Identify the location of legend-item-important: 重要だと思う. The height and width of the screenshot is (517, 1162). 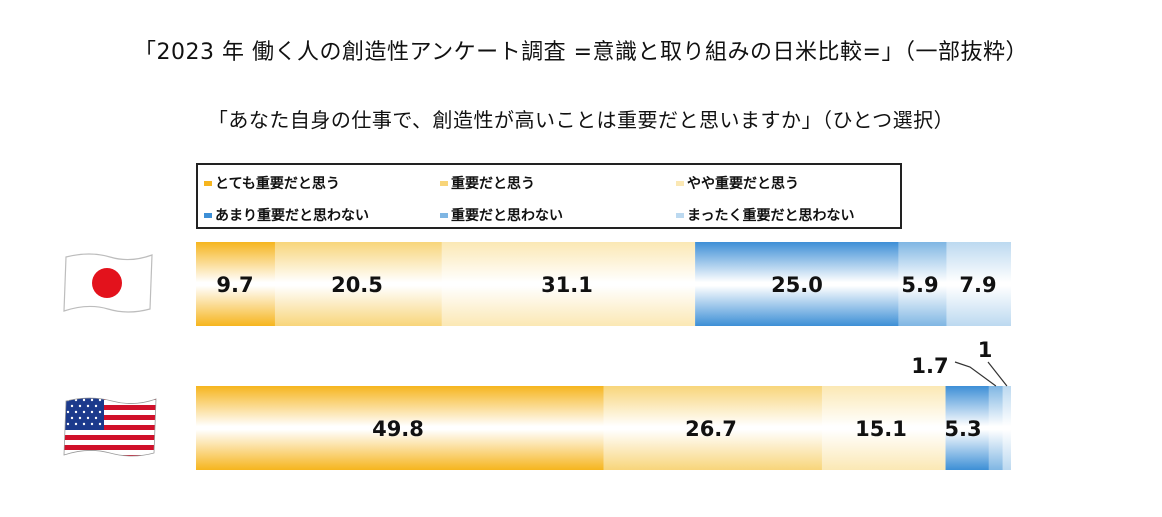
(487, 183).